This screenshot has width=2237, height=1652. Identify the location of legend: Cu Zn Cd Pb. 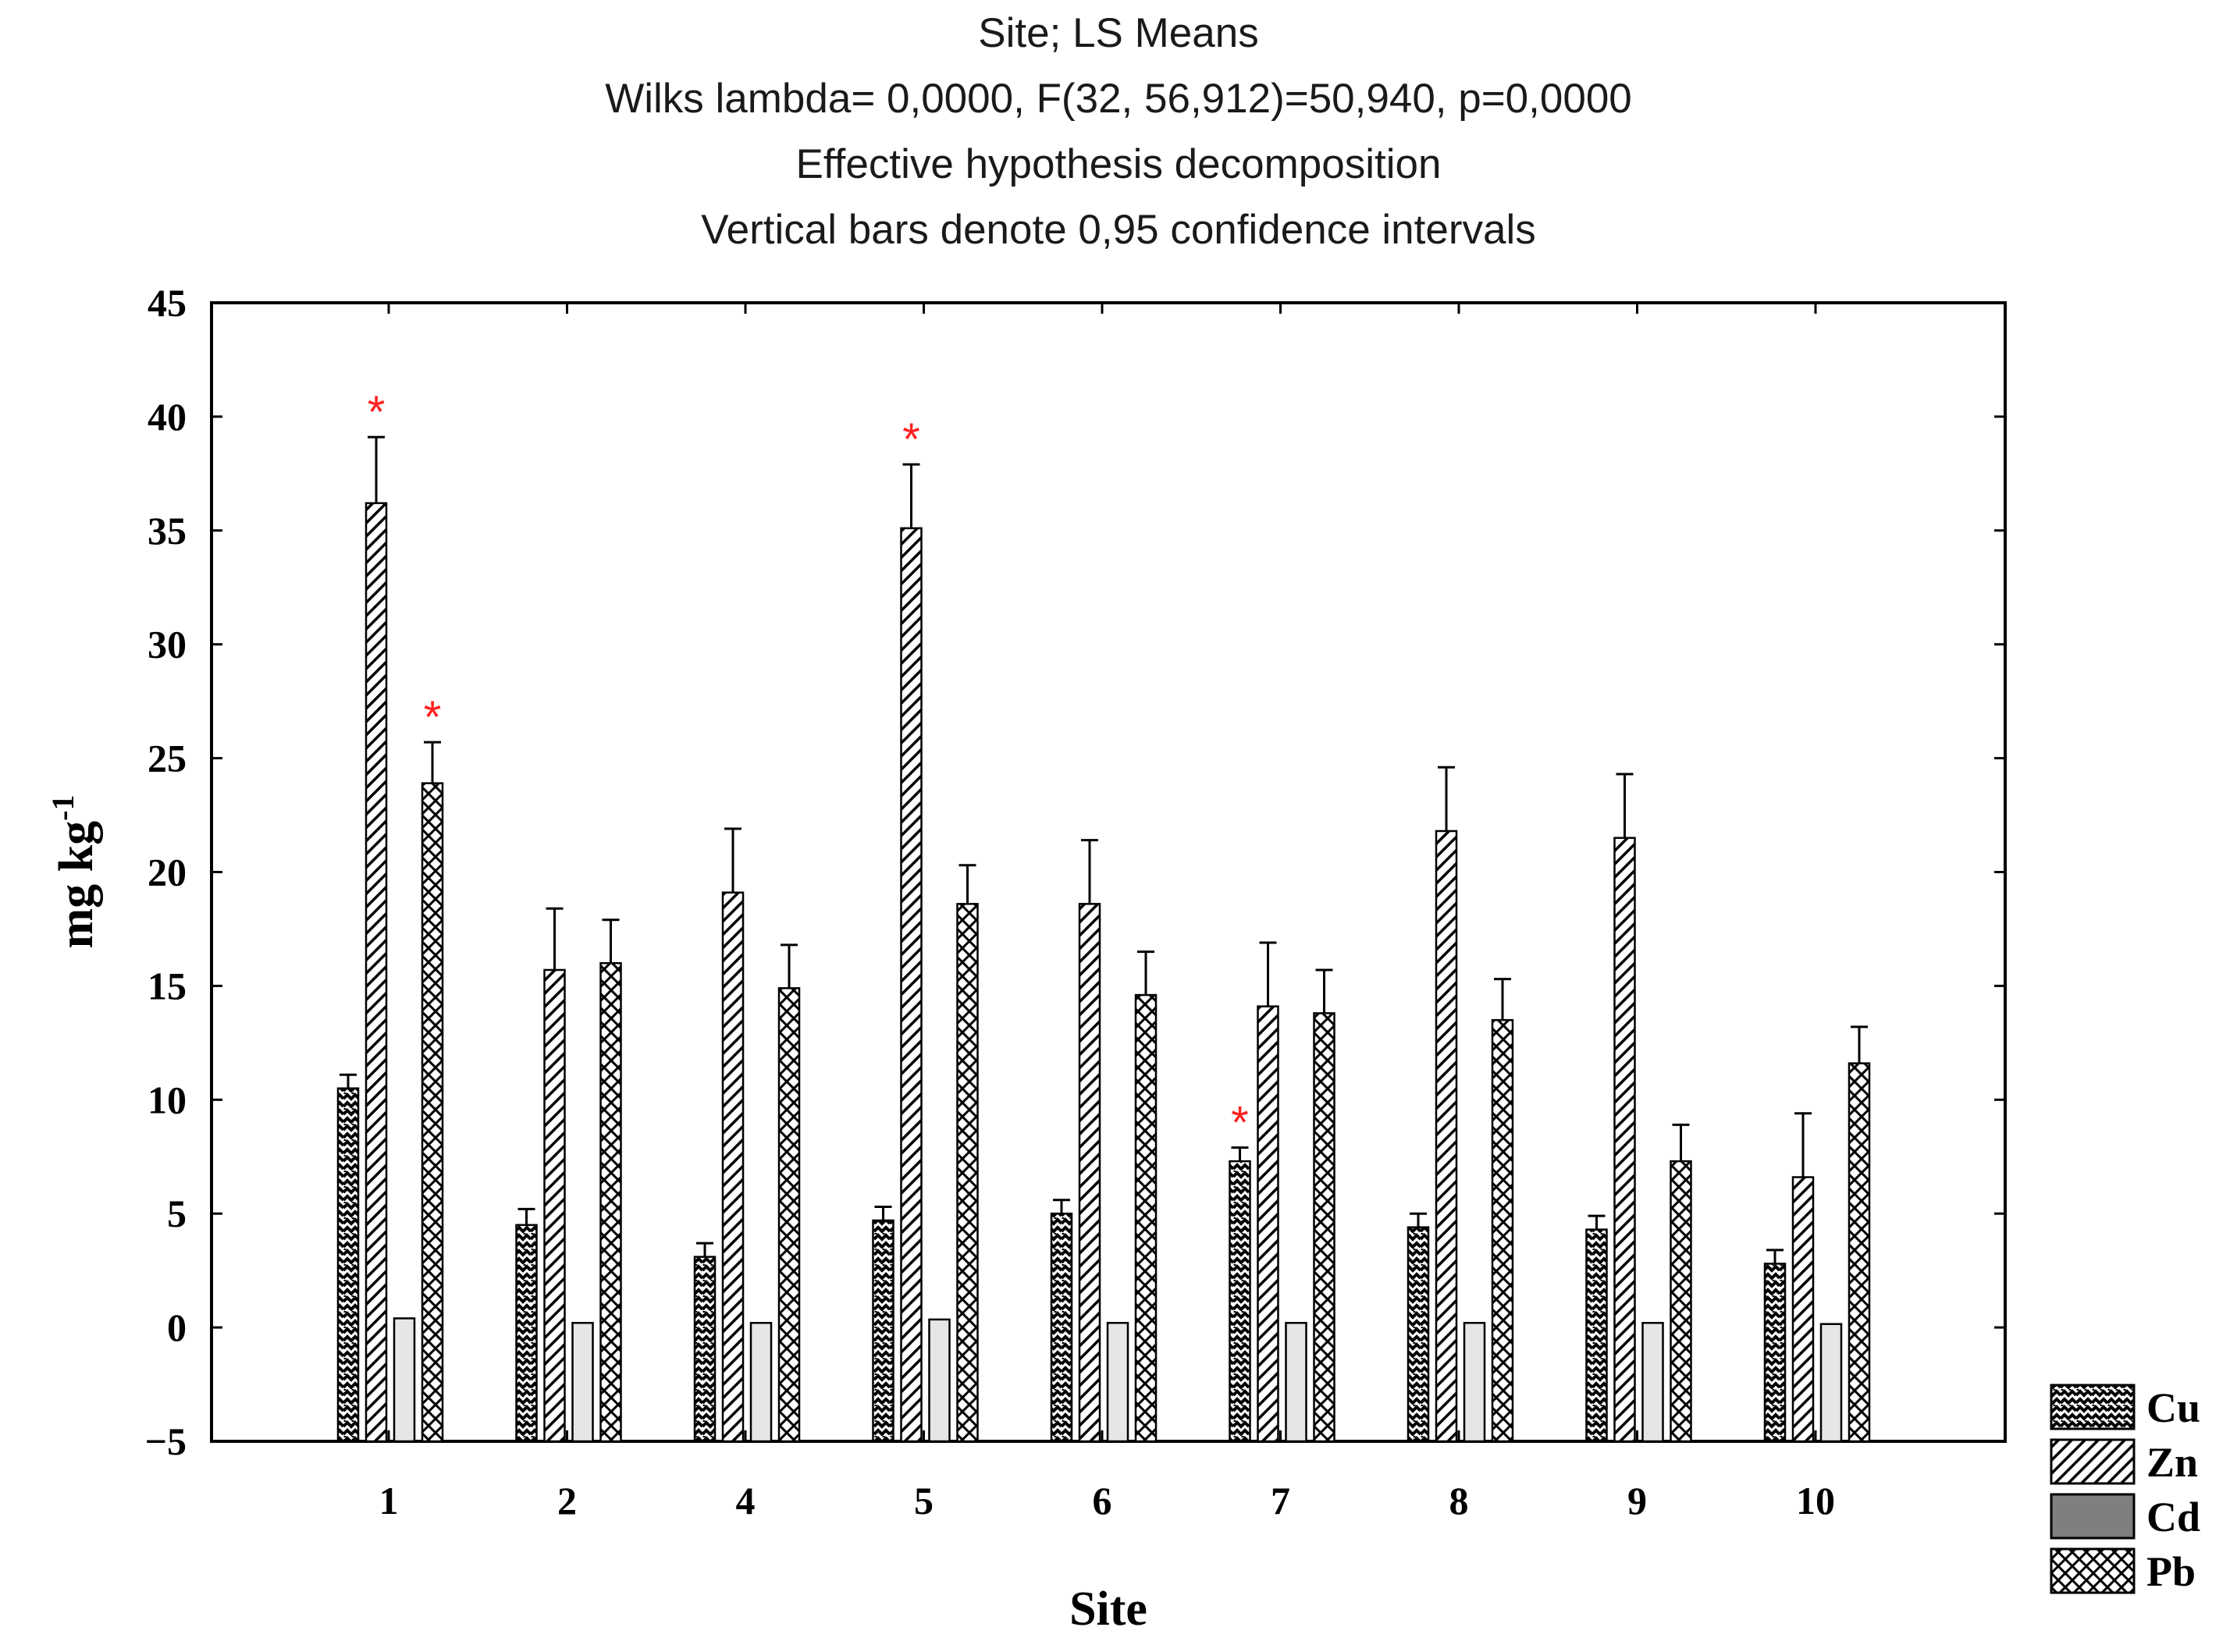
(2125, 1490).